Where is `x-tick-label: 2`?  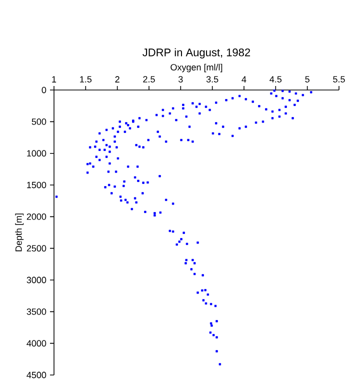 x-tick-label: 2 is located at coordinates (117, 79).